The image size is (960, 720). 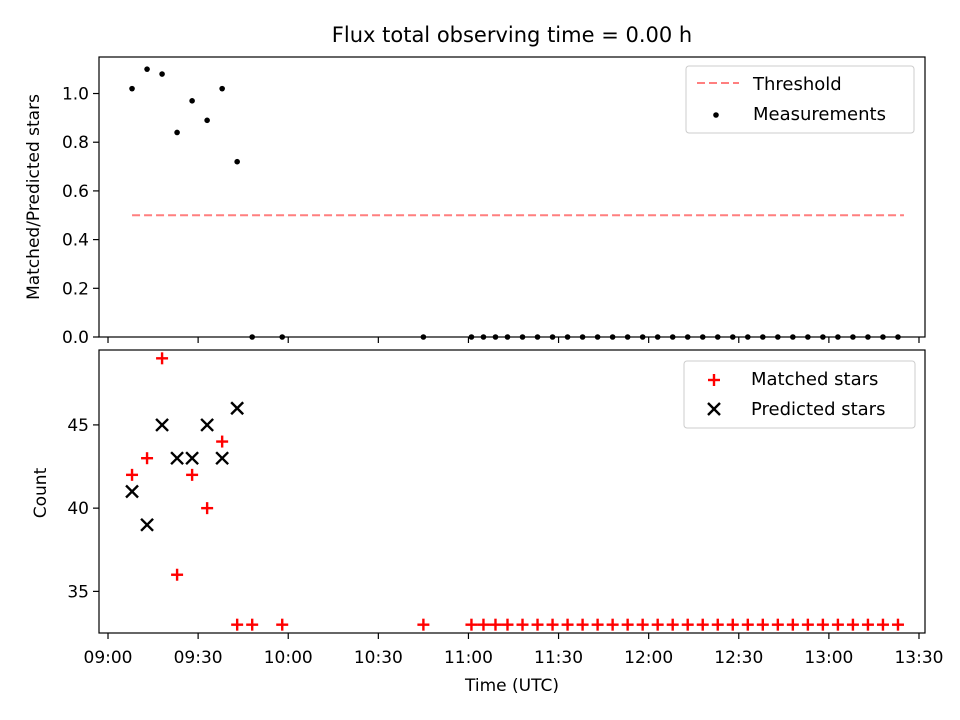 What do you see at coordinates (75, 241) in the screenshot?
I see `y-tick-label: 0.4` at bounding box center [75, 241].